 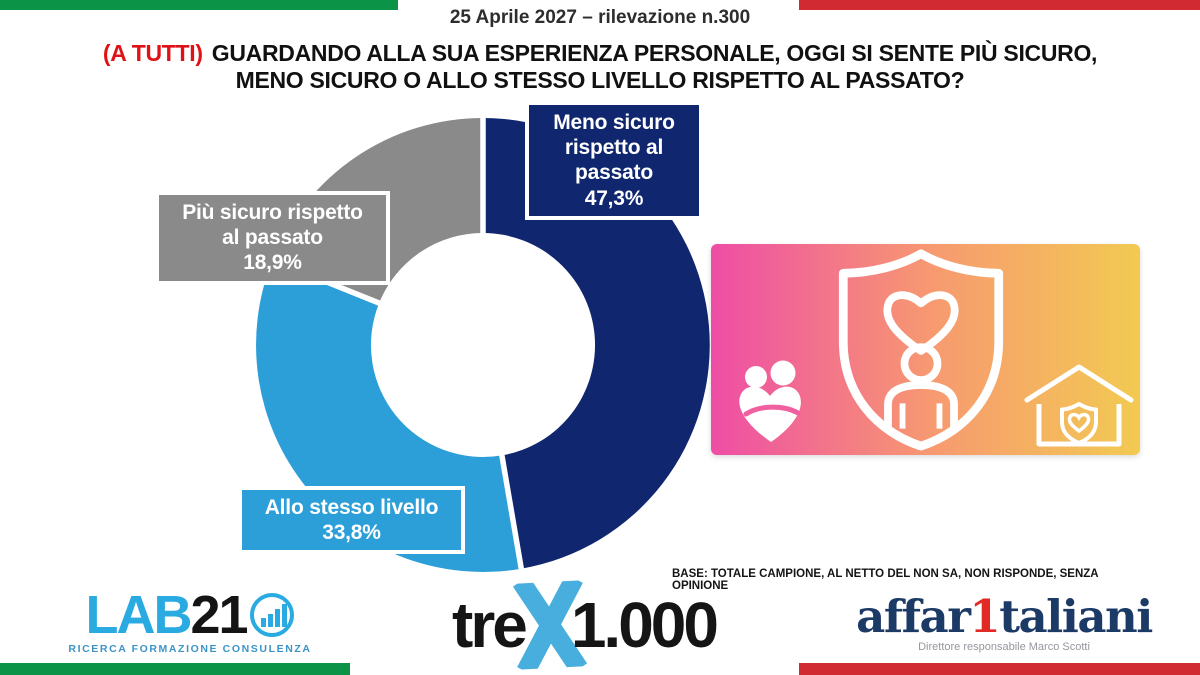 I want to click on lab21-logo: LAB 21 RICERCA FORMAZIONE CONSULENZA, so click(x=190, y=621).